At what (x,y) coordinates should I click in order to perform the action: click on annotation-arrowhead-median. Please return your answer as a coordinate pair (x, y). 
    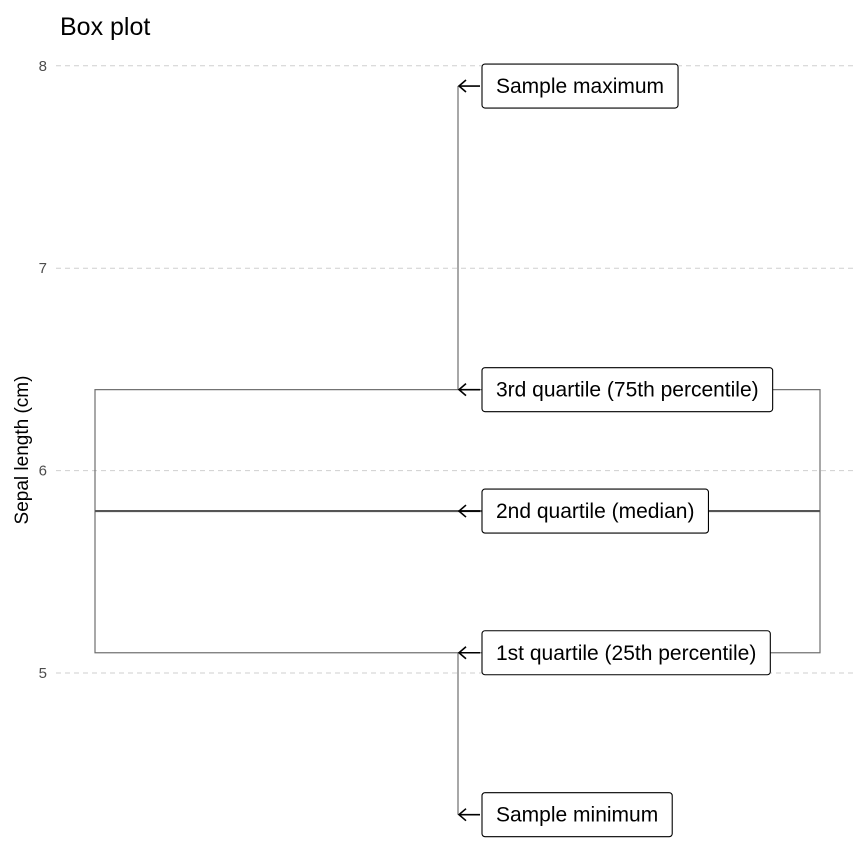
    Looking at the image, I should click on (462, 511).